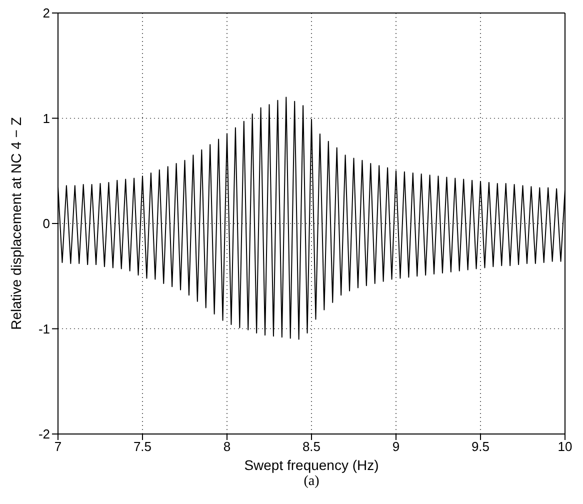  What do you see at coordinates (46, 118) in the screenshot?
I see `y-tick-label: 1` at bounding box center [46, 118].